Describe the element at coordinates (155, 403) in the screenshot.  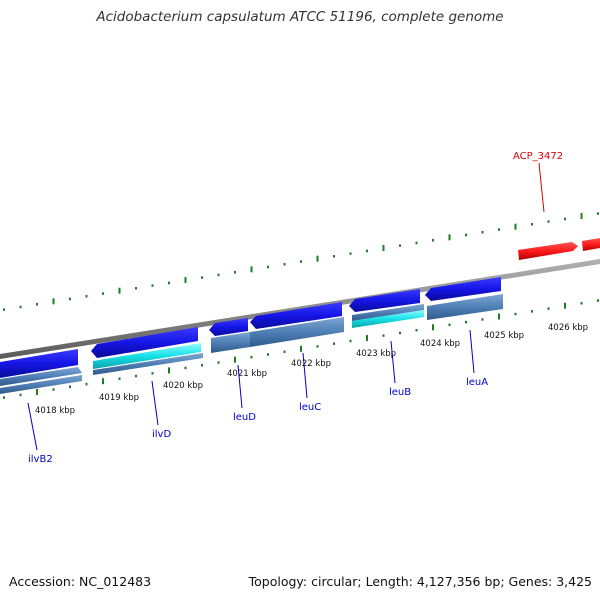
I see `leader-line-ilvd` at that location.